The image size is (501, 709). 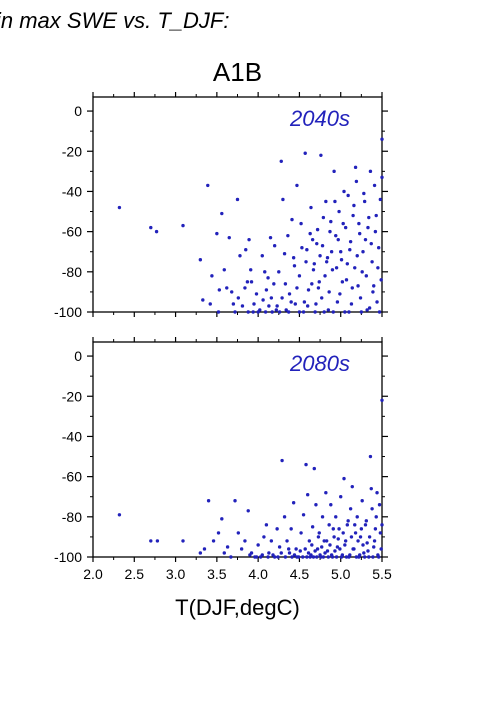 What do you see at coordinates (237, 607) in the screenshot?
I see `x-axis-label: T(DJF,degC)` at bounding box center [237, 607].